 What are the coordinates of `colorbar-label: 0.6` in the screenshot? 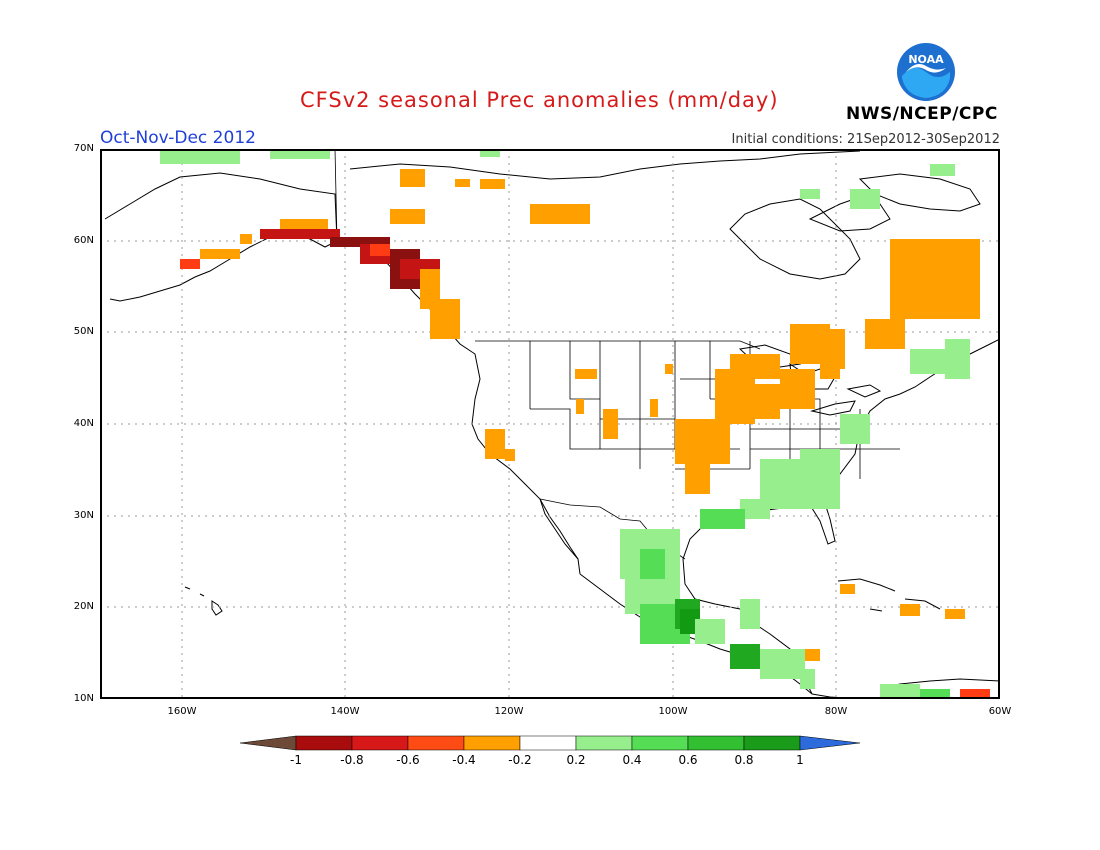 It's located at (688, 760).